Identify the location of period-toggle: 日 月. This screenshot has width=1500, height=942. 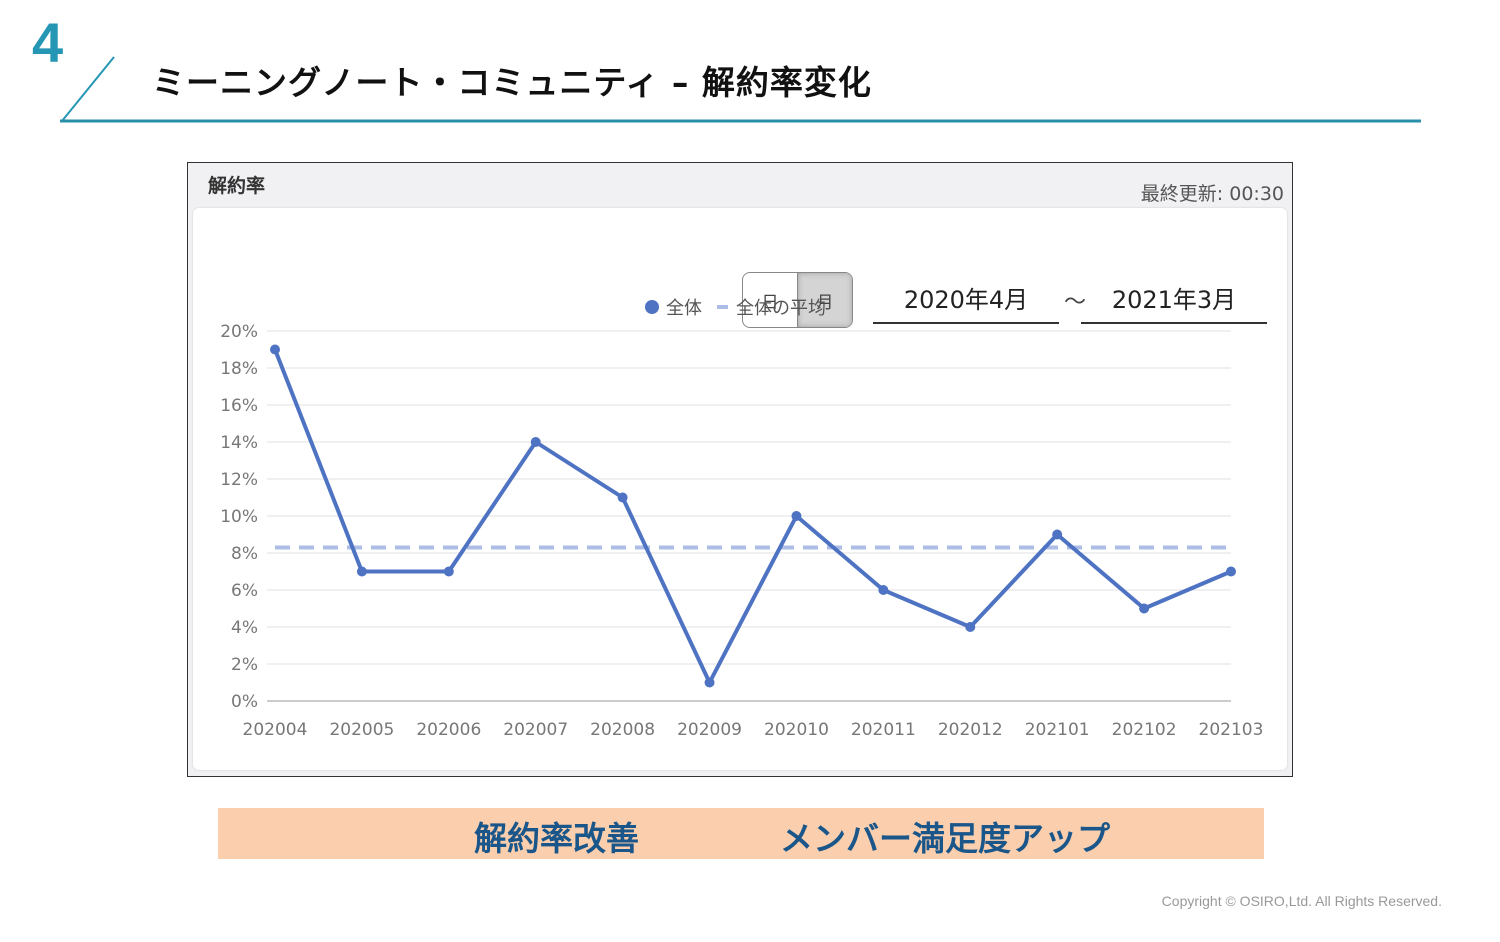
(797, 300).